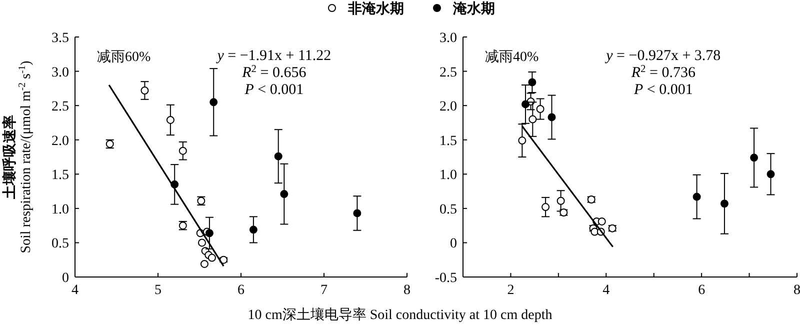  Describe the element at coordinates (158, 290) in the screenshot. I see `x-tick-label: 5` at that location.